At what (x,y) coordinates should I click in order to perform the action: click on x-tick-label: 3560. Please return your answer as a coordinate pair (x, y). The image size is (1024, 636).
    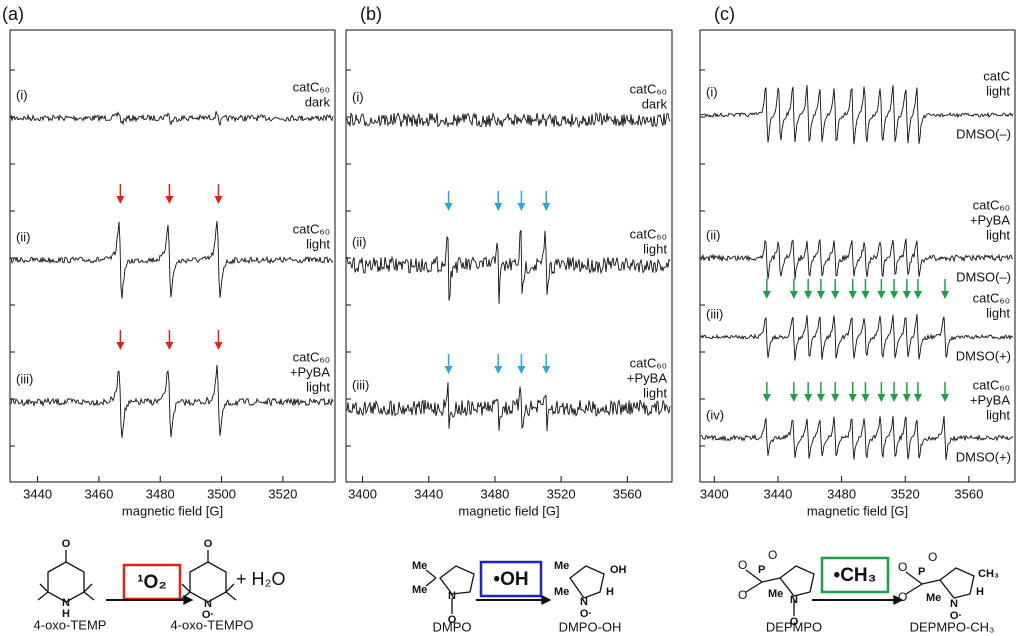
    Looking at the image, I should click on (627, 493).